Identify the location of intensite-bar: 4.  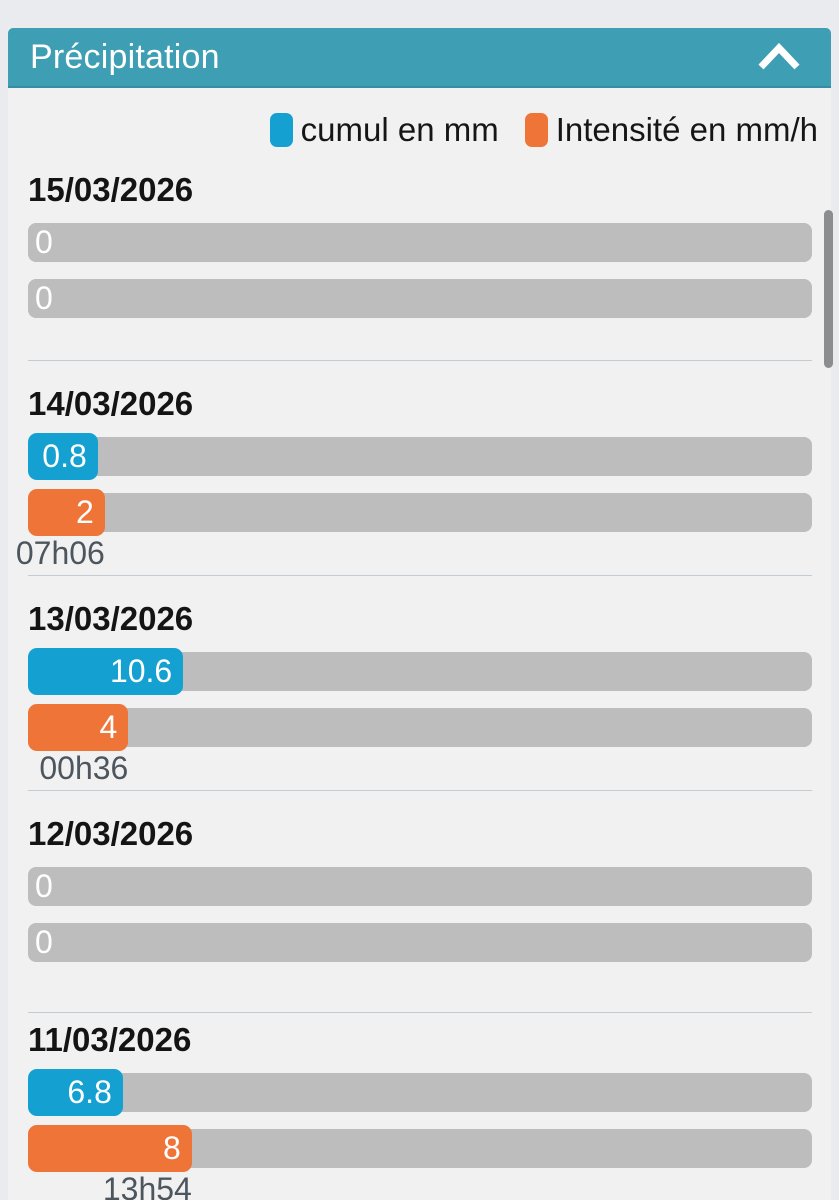
(420, 727).